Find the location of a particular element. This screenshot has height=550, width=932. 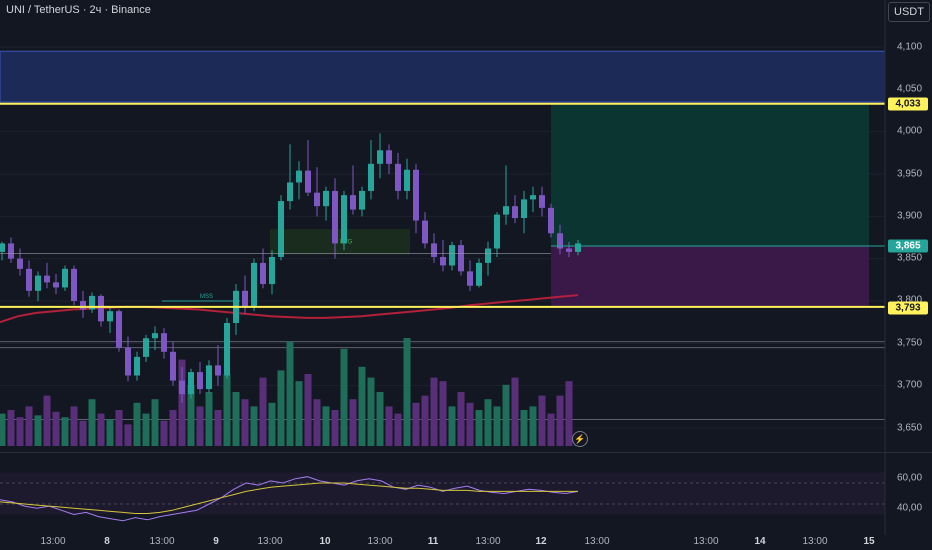

symbol-title: UNI / TetherUS · 2ч · Binance is located at coordinates (78, 10).